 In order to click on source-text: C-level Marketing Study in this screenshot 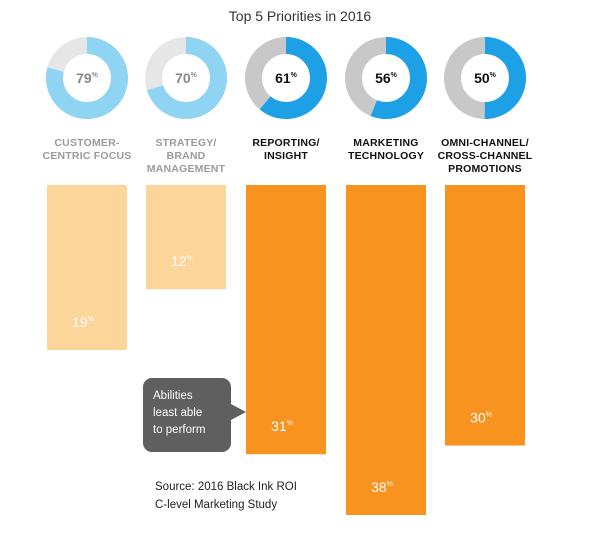, I will do `click(216, 505)`.